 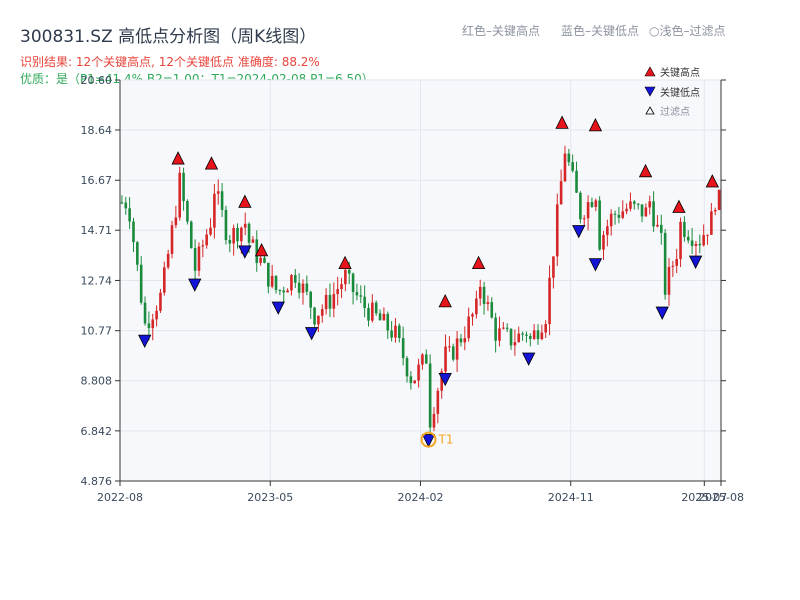 I want to click on t1-highlight-ring, so click(x=428, y=439).